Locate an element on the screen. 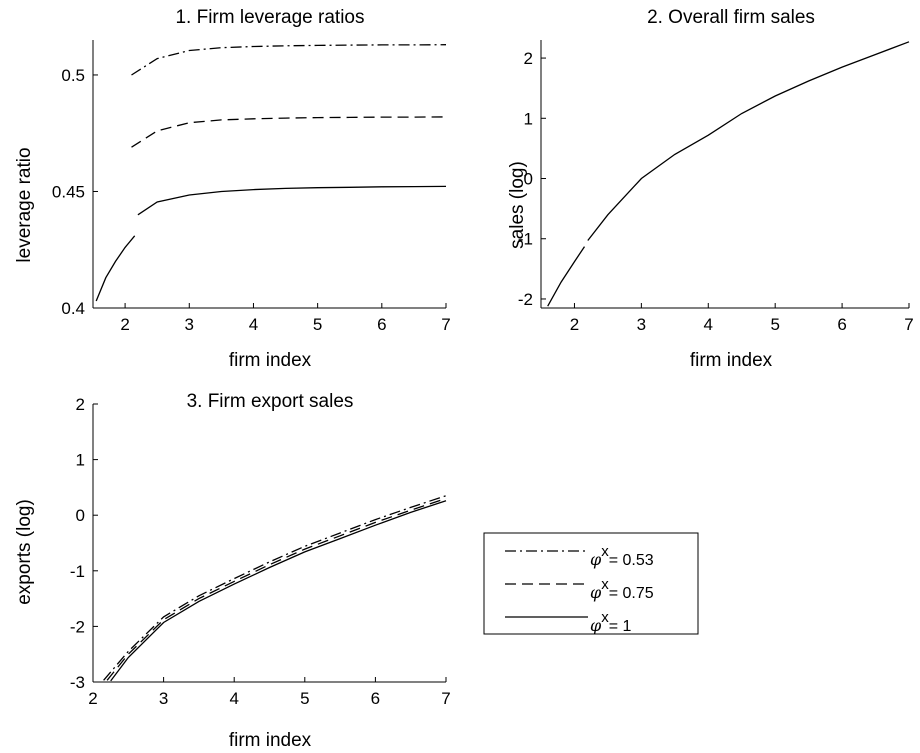  panel-title: 2. Overall firm sales is located at coordinates (731, 17).